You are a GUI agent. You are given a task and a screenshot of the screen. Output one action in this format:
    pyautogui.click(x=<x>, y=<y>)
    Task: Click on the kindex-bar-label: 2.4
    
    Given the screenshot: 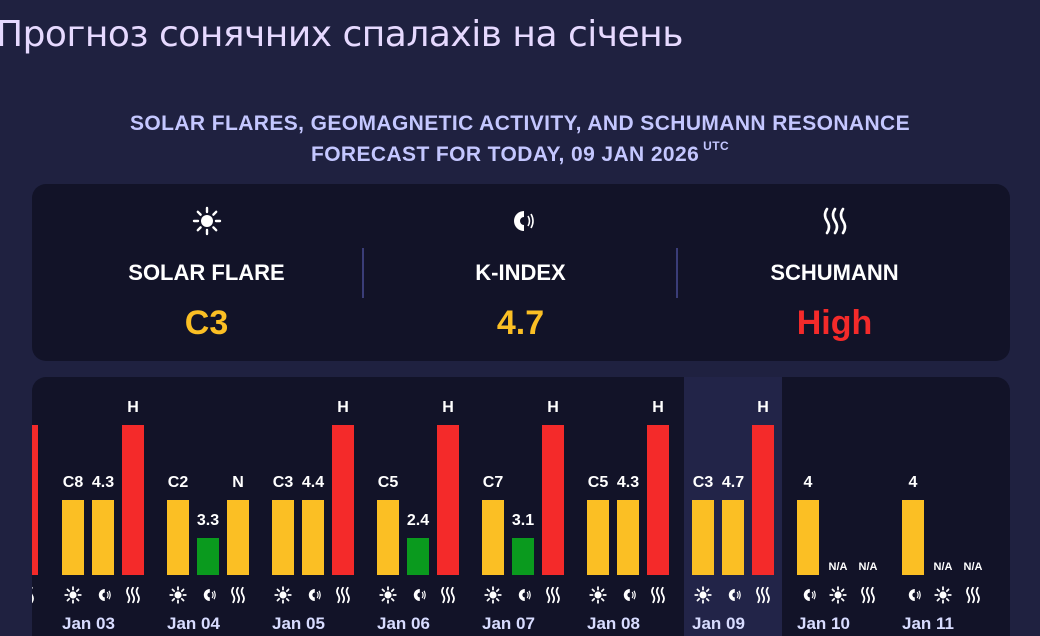 What is the action you would take?
    pyautogui.click(x=418, y=520)
    